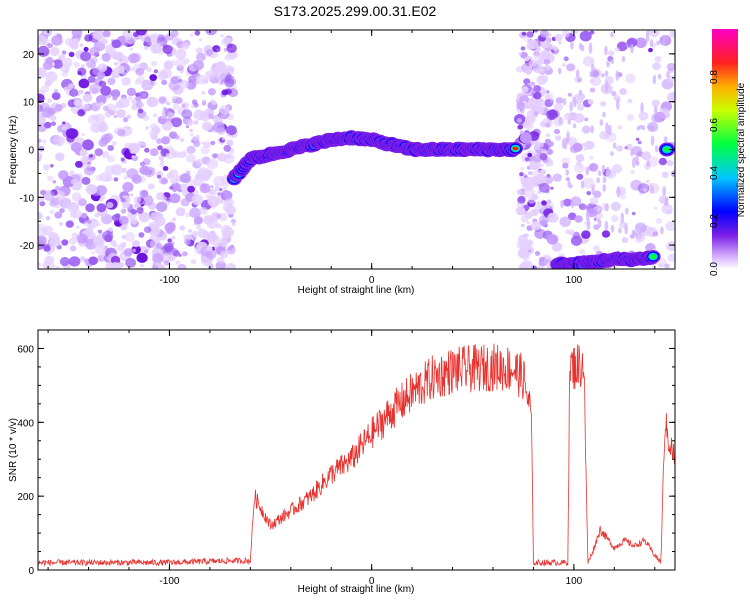 Image resolution: width=750 pixels, height=600 pixels. I want to click on colorbar-tick-label: 0.8, so click(714, 77).